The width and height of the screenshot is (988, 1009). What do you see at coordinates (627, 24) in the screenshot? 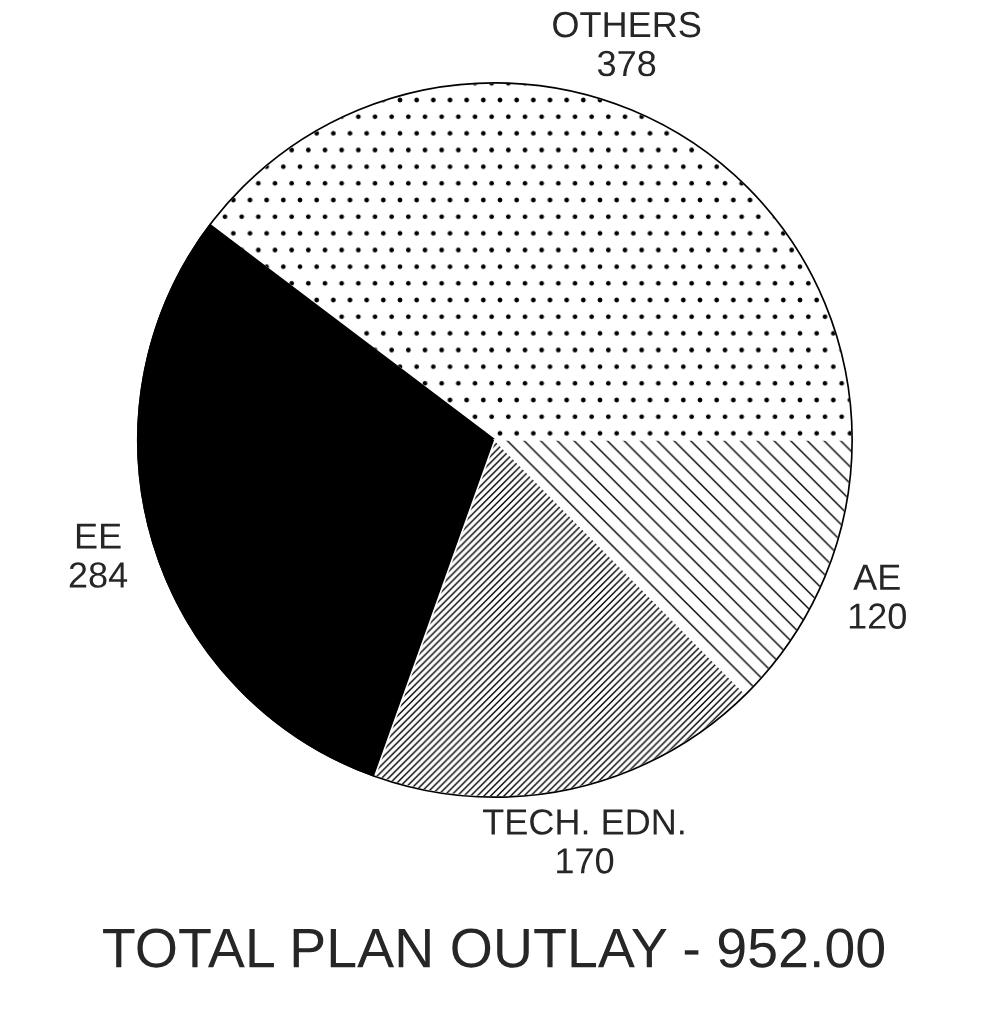
I see `slice-label: OTHERS` at bounding box center [627, 24].